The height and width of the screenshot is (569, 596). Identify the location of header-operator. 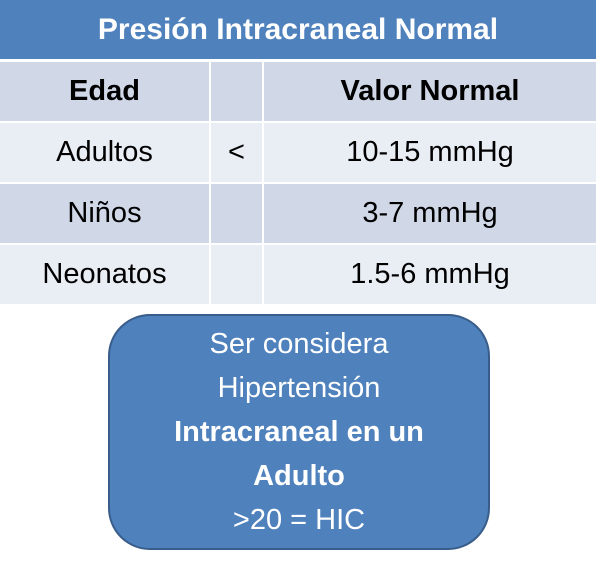
(237, 91).